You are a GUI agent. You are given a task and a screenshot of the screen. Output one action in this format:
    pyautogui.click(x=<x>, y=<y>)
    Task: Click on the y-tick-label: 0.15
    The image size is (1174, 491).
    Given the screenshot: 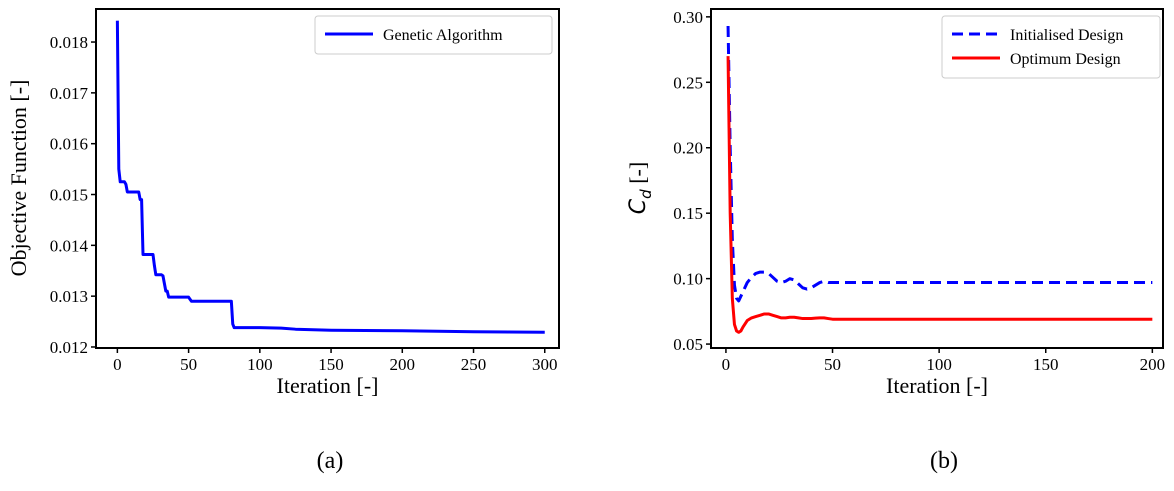 What is the action you would take?
    pyautogui.click(x=688, y=213)
    